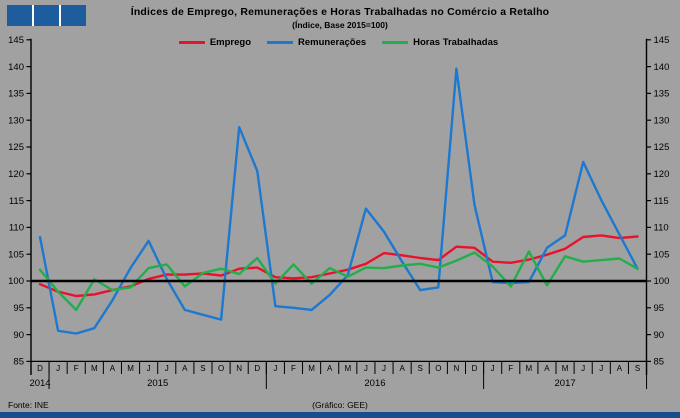  I want to click on legend-item-emprego: Emprego, so click(215, 42).